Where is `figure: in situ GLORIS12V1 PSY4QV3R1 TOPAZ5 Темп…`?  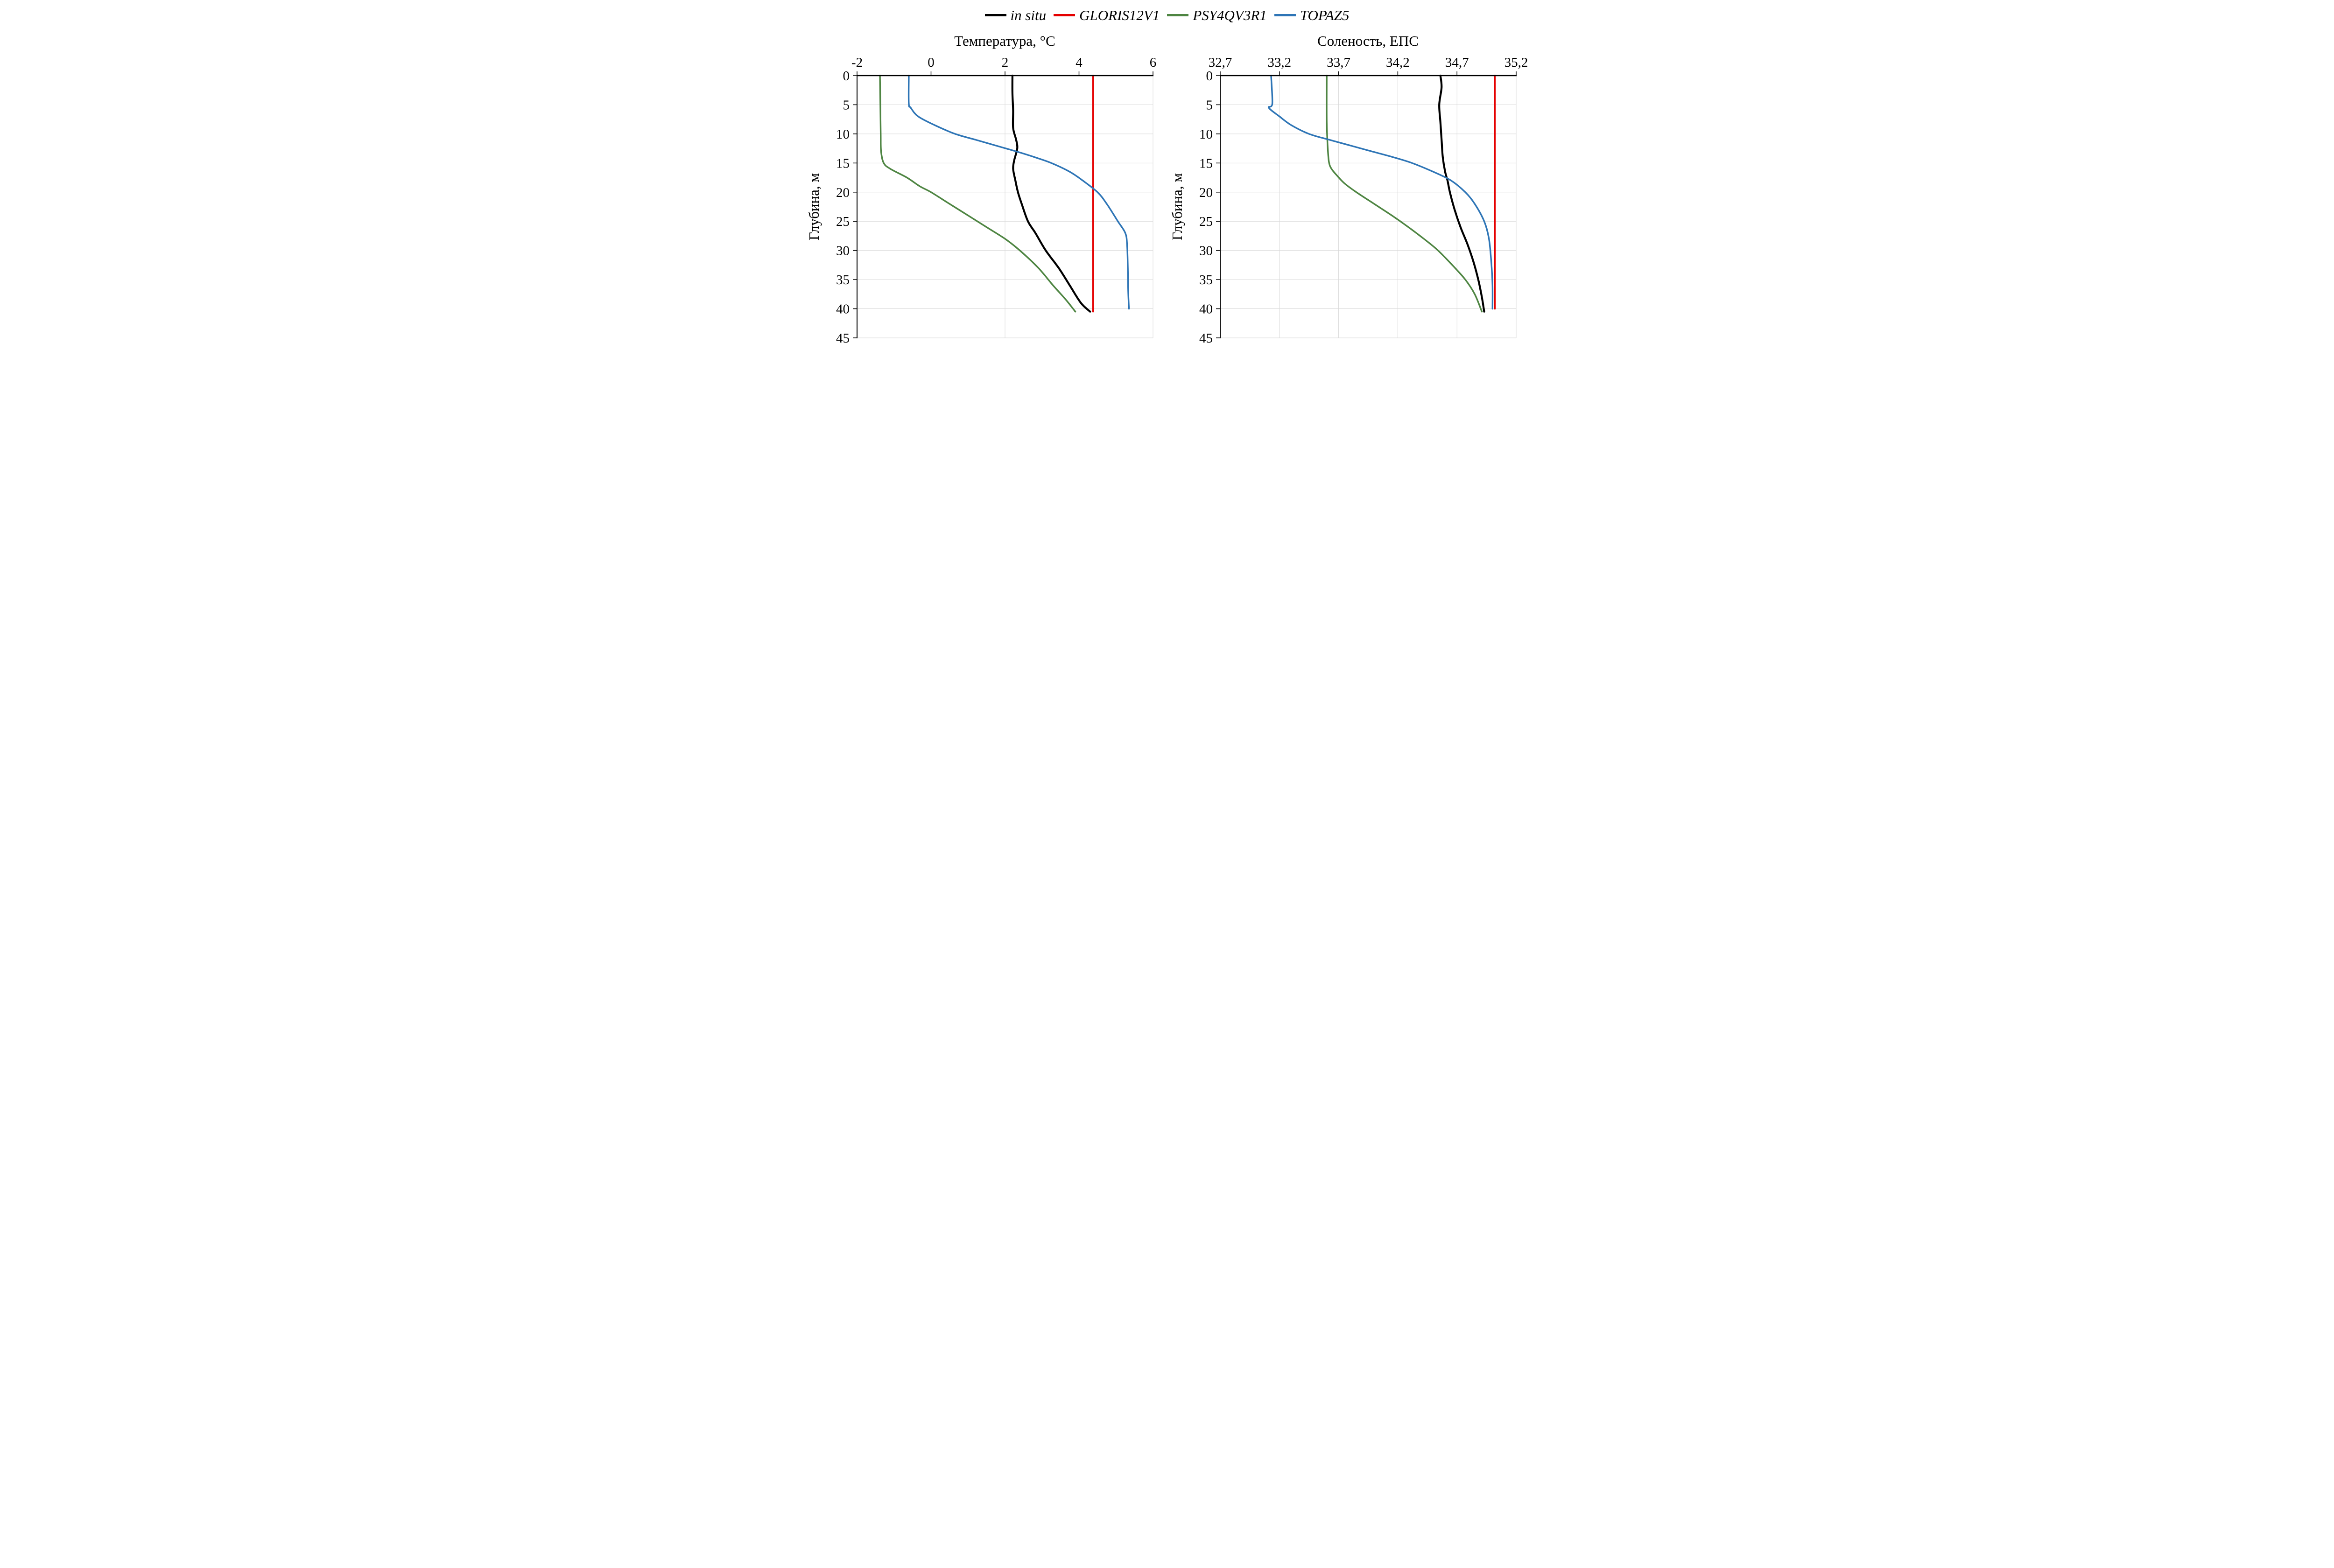
figure: in situ GLORIS12V1 PSY4QV3R1 TOPAZ5 Темп… is located at coordinates (1167, 180).